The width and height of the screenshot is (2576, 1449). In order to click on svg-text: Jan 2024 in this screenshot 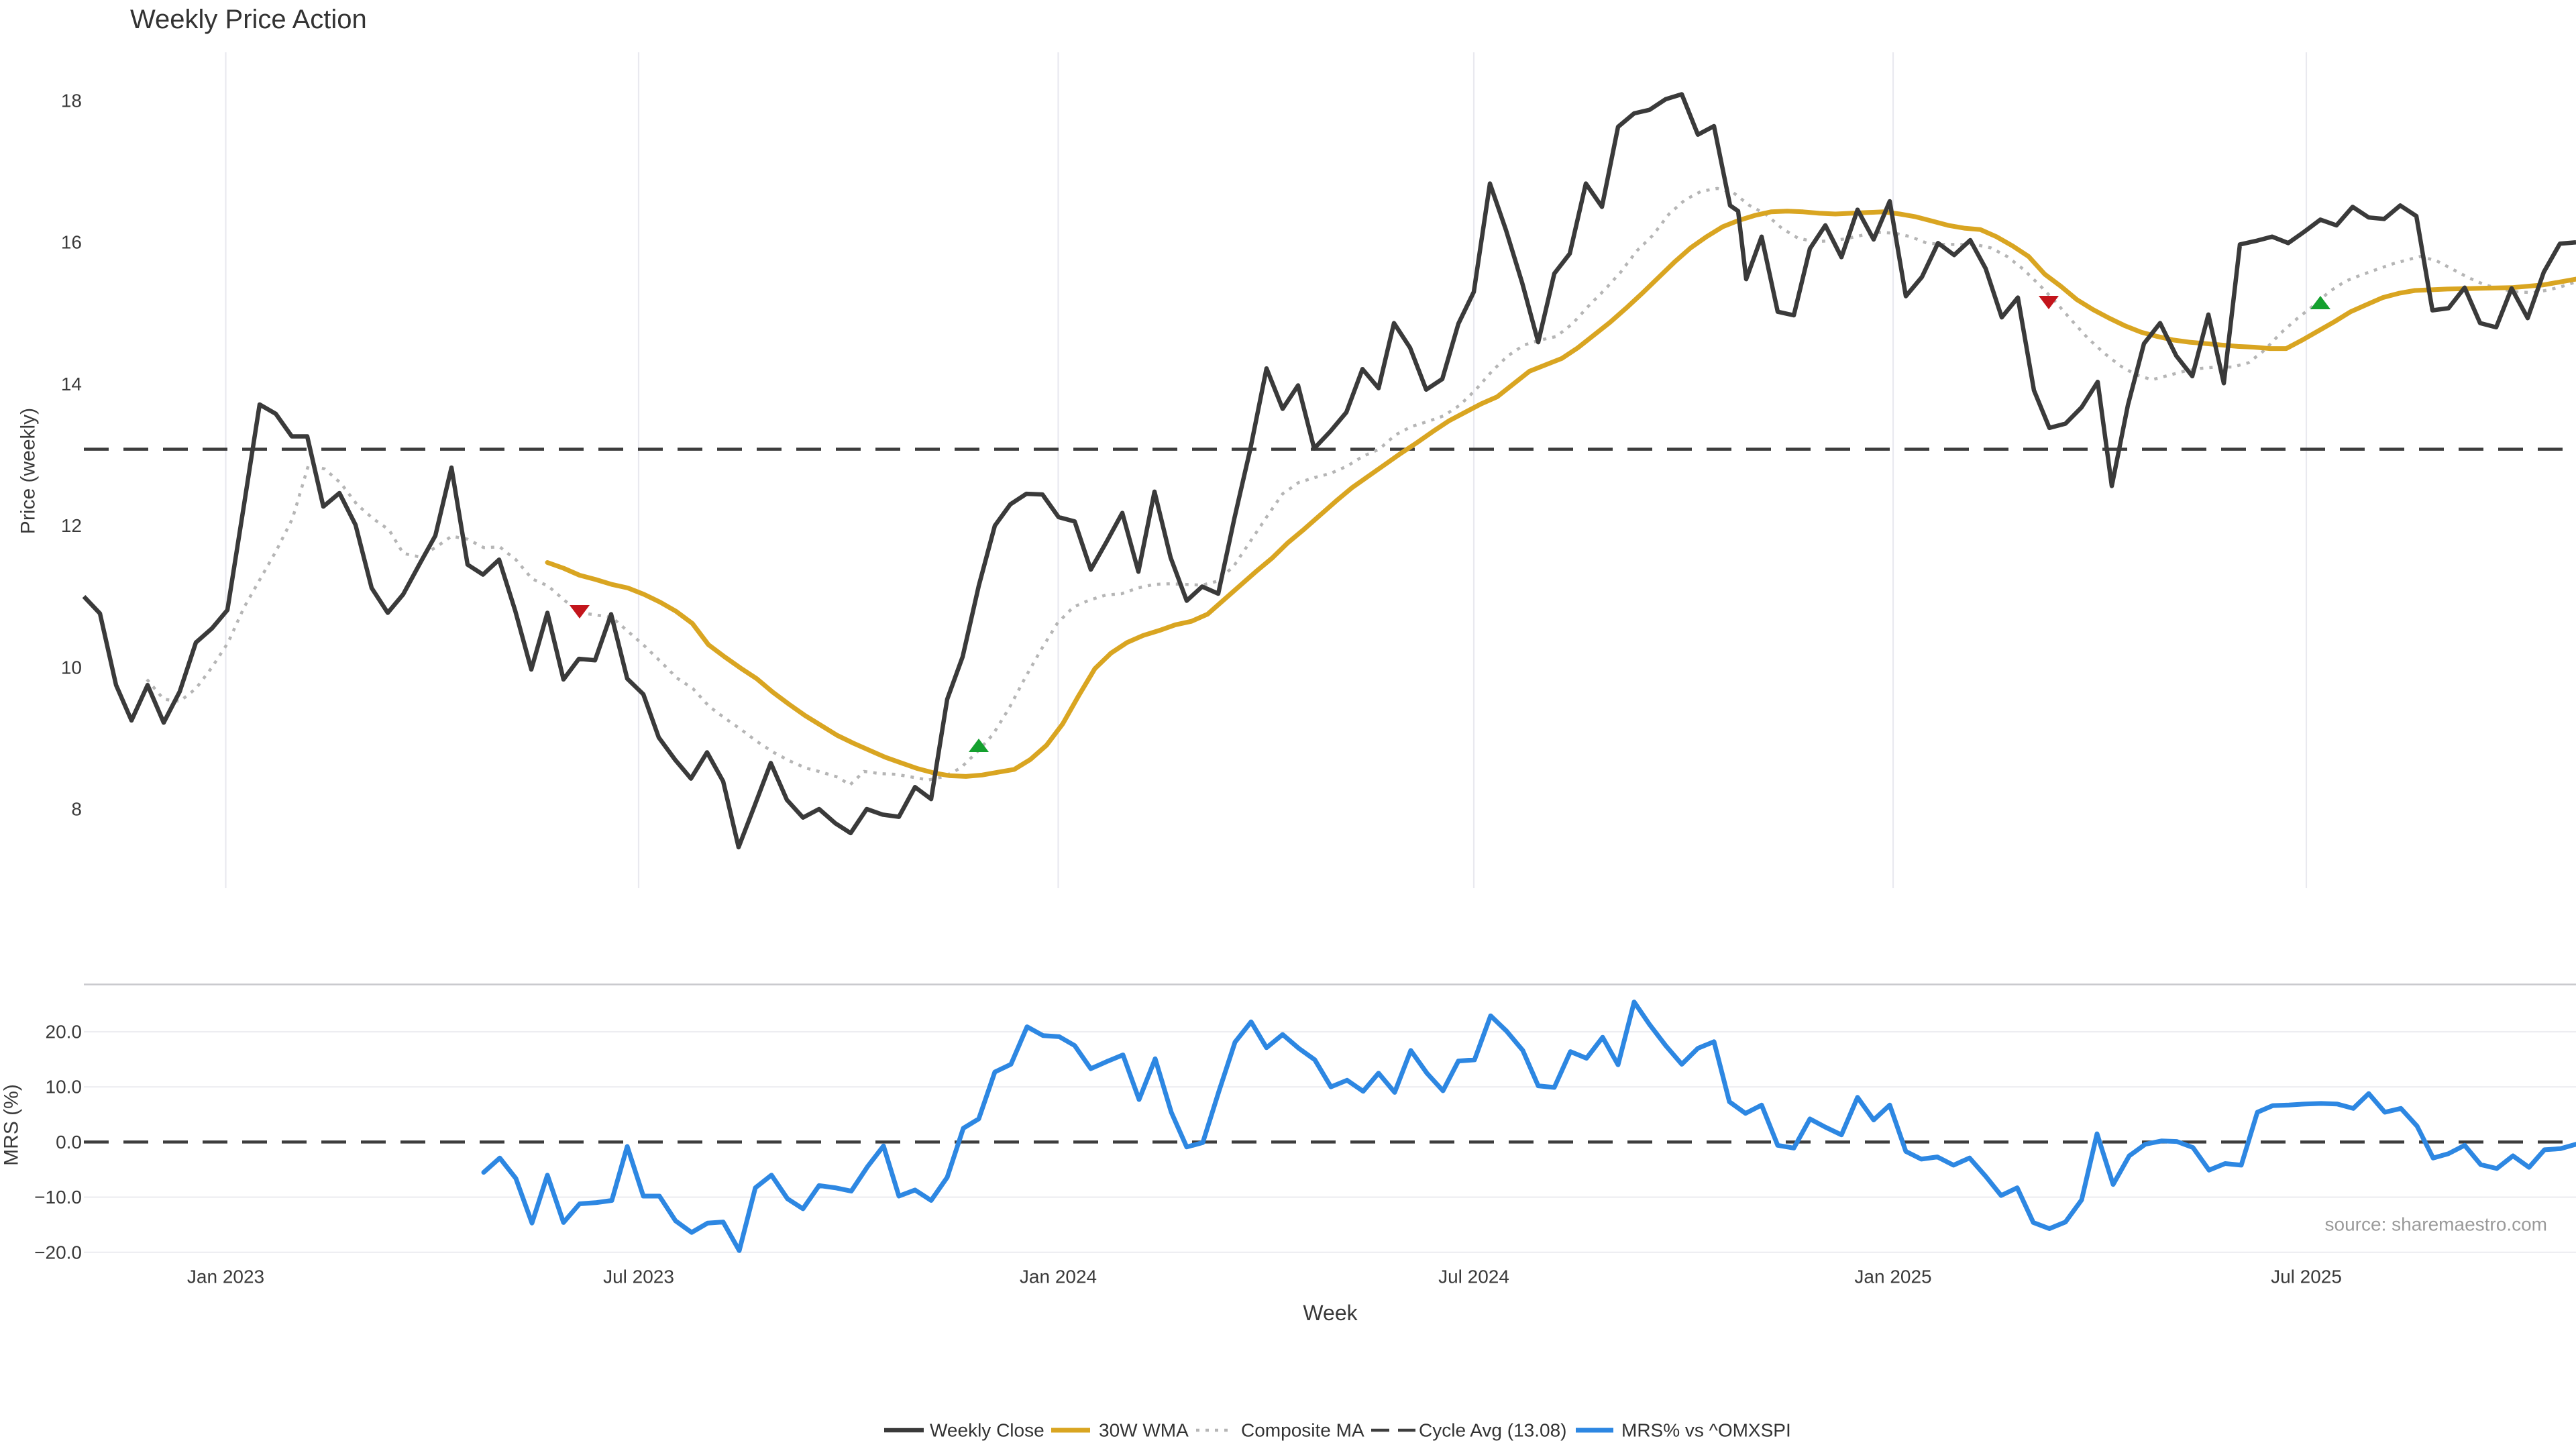, I will do `click(1058, 1277)`.